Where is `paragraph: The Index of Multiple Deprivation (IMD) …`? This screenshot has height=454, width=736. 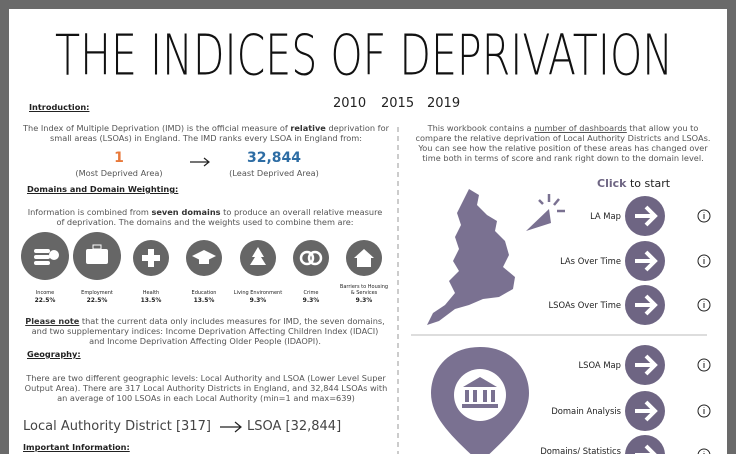 paragraph: The Index of Multiple Deprivation (IMD) … is located at coordinates (206, 133).